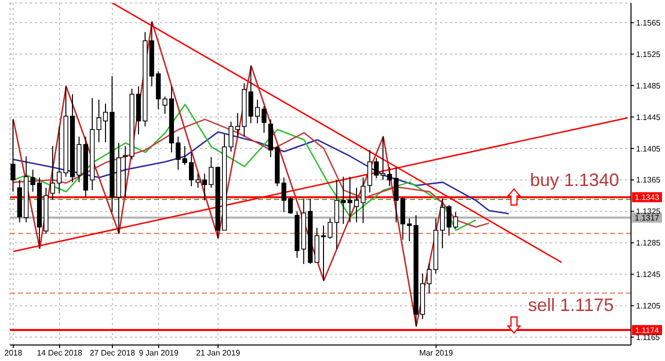 Image resolution: width=665 pixels, height=361 pixels. What do you see at coordinates (649, 54) in the screenshot?
I see `y-tick-label: 1.1525` at bounding box center [649, 54].